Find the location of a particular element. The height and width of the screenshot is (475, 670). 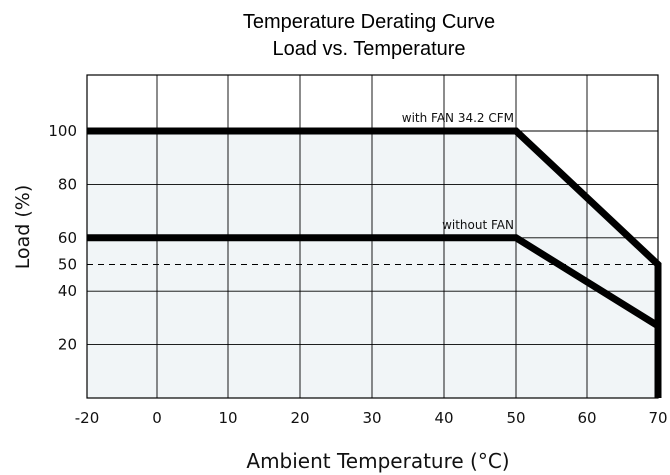

chart-title: Temperature Derating Curve is located at coordinates (369, 22).